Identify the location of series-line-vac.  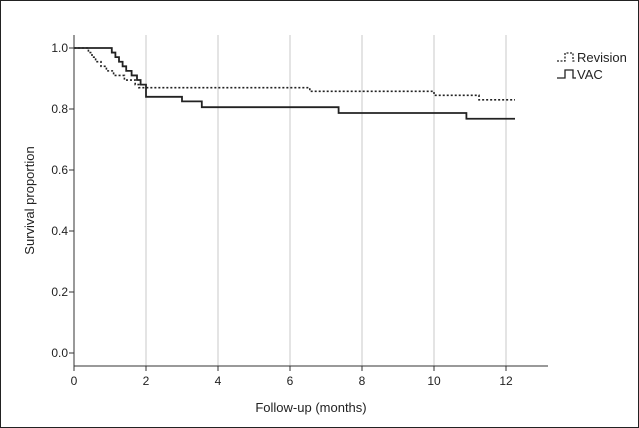
(294, 83).